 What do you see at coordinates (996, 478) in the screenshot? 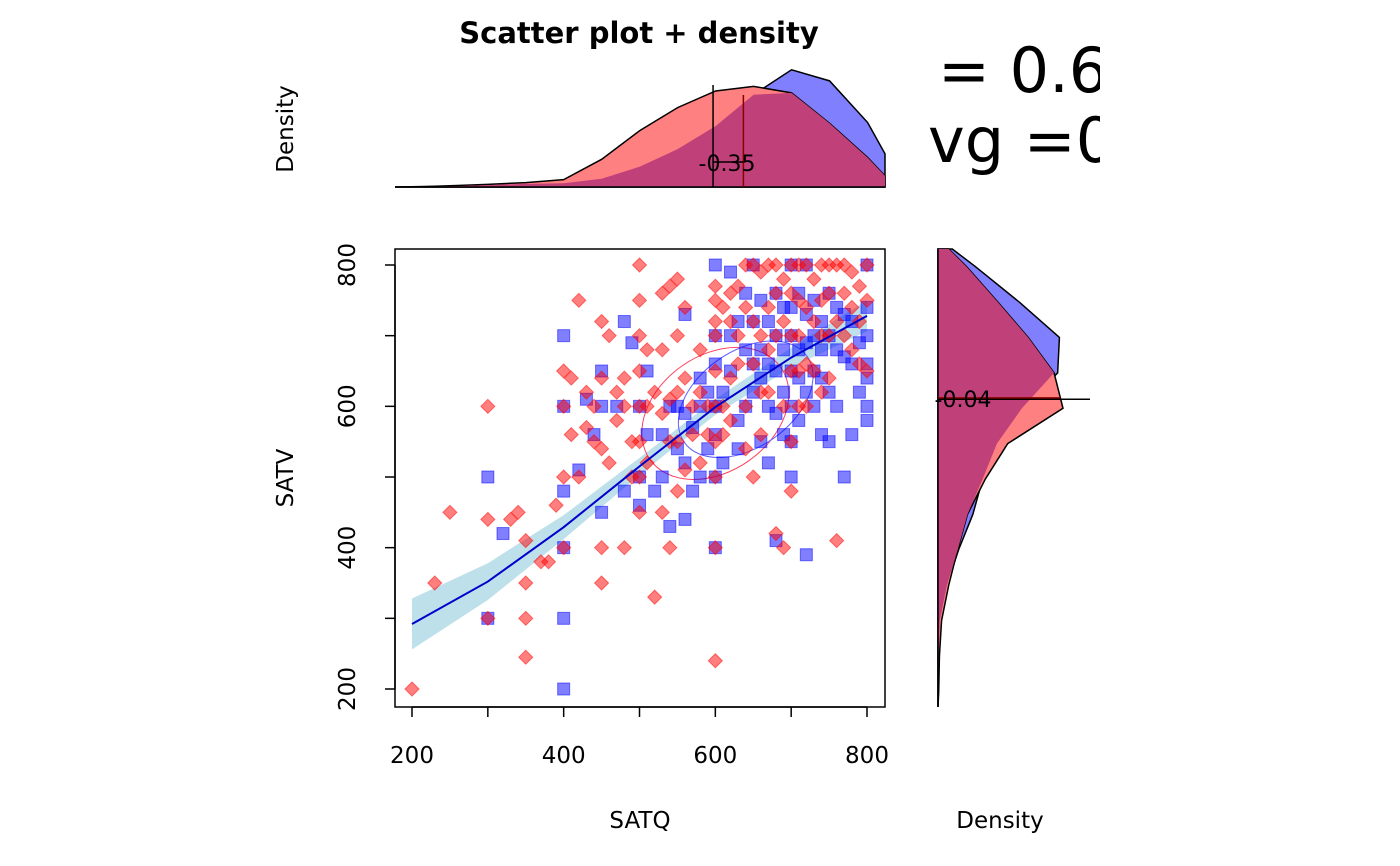
I see `right-density-overlap` at bounding box center [996, 478].